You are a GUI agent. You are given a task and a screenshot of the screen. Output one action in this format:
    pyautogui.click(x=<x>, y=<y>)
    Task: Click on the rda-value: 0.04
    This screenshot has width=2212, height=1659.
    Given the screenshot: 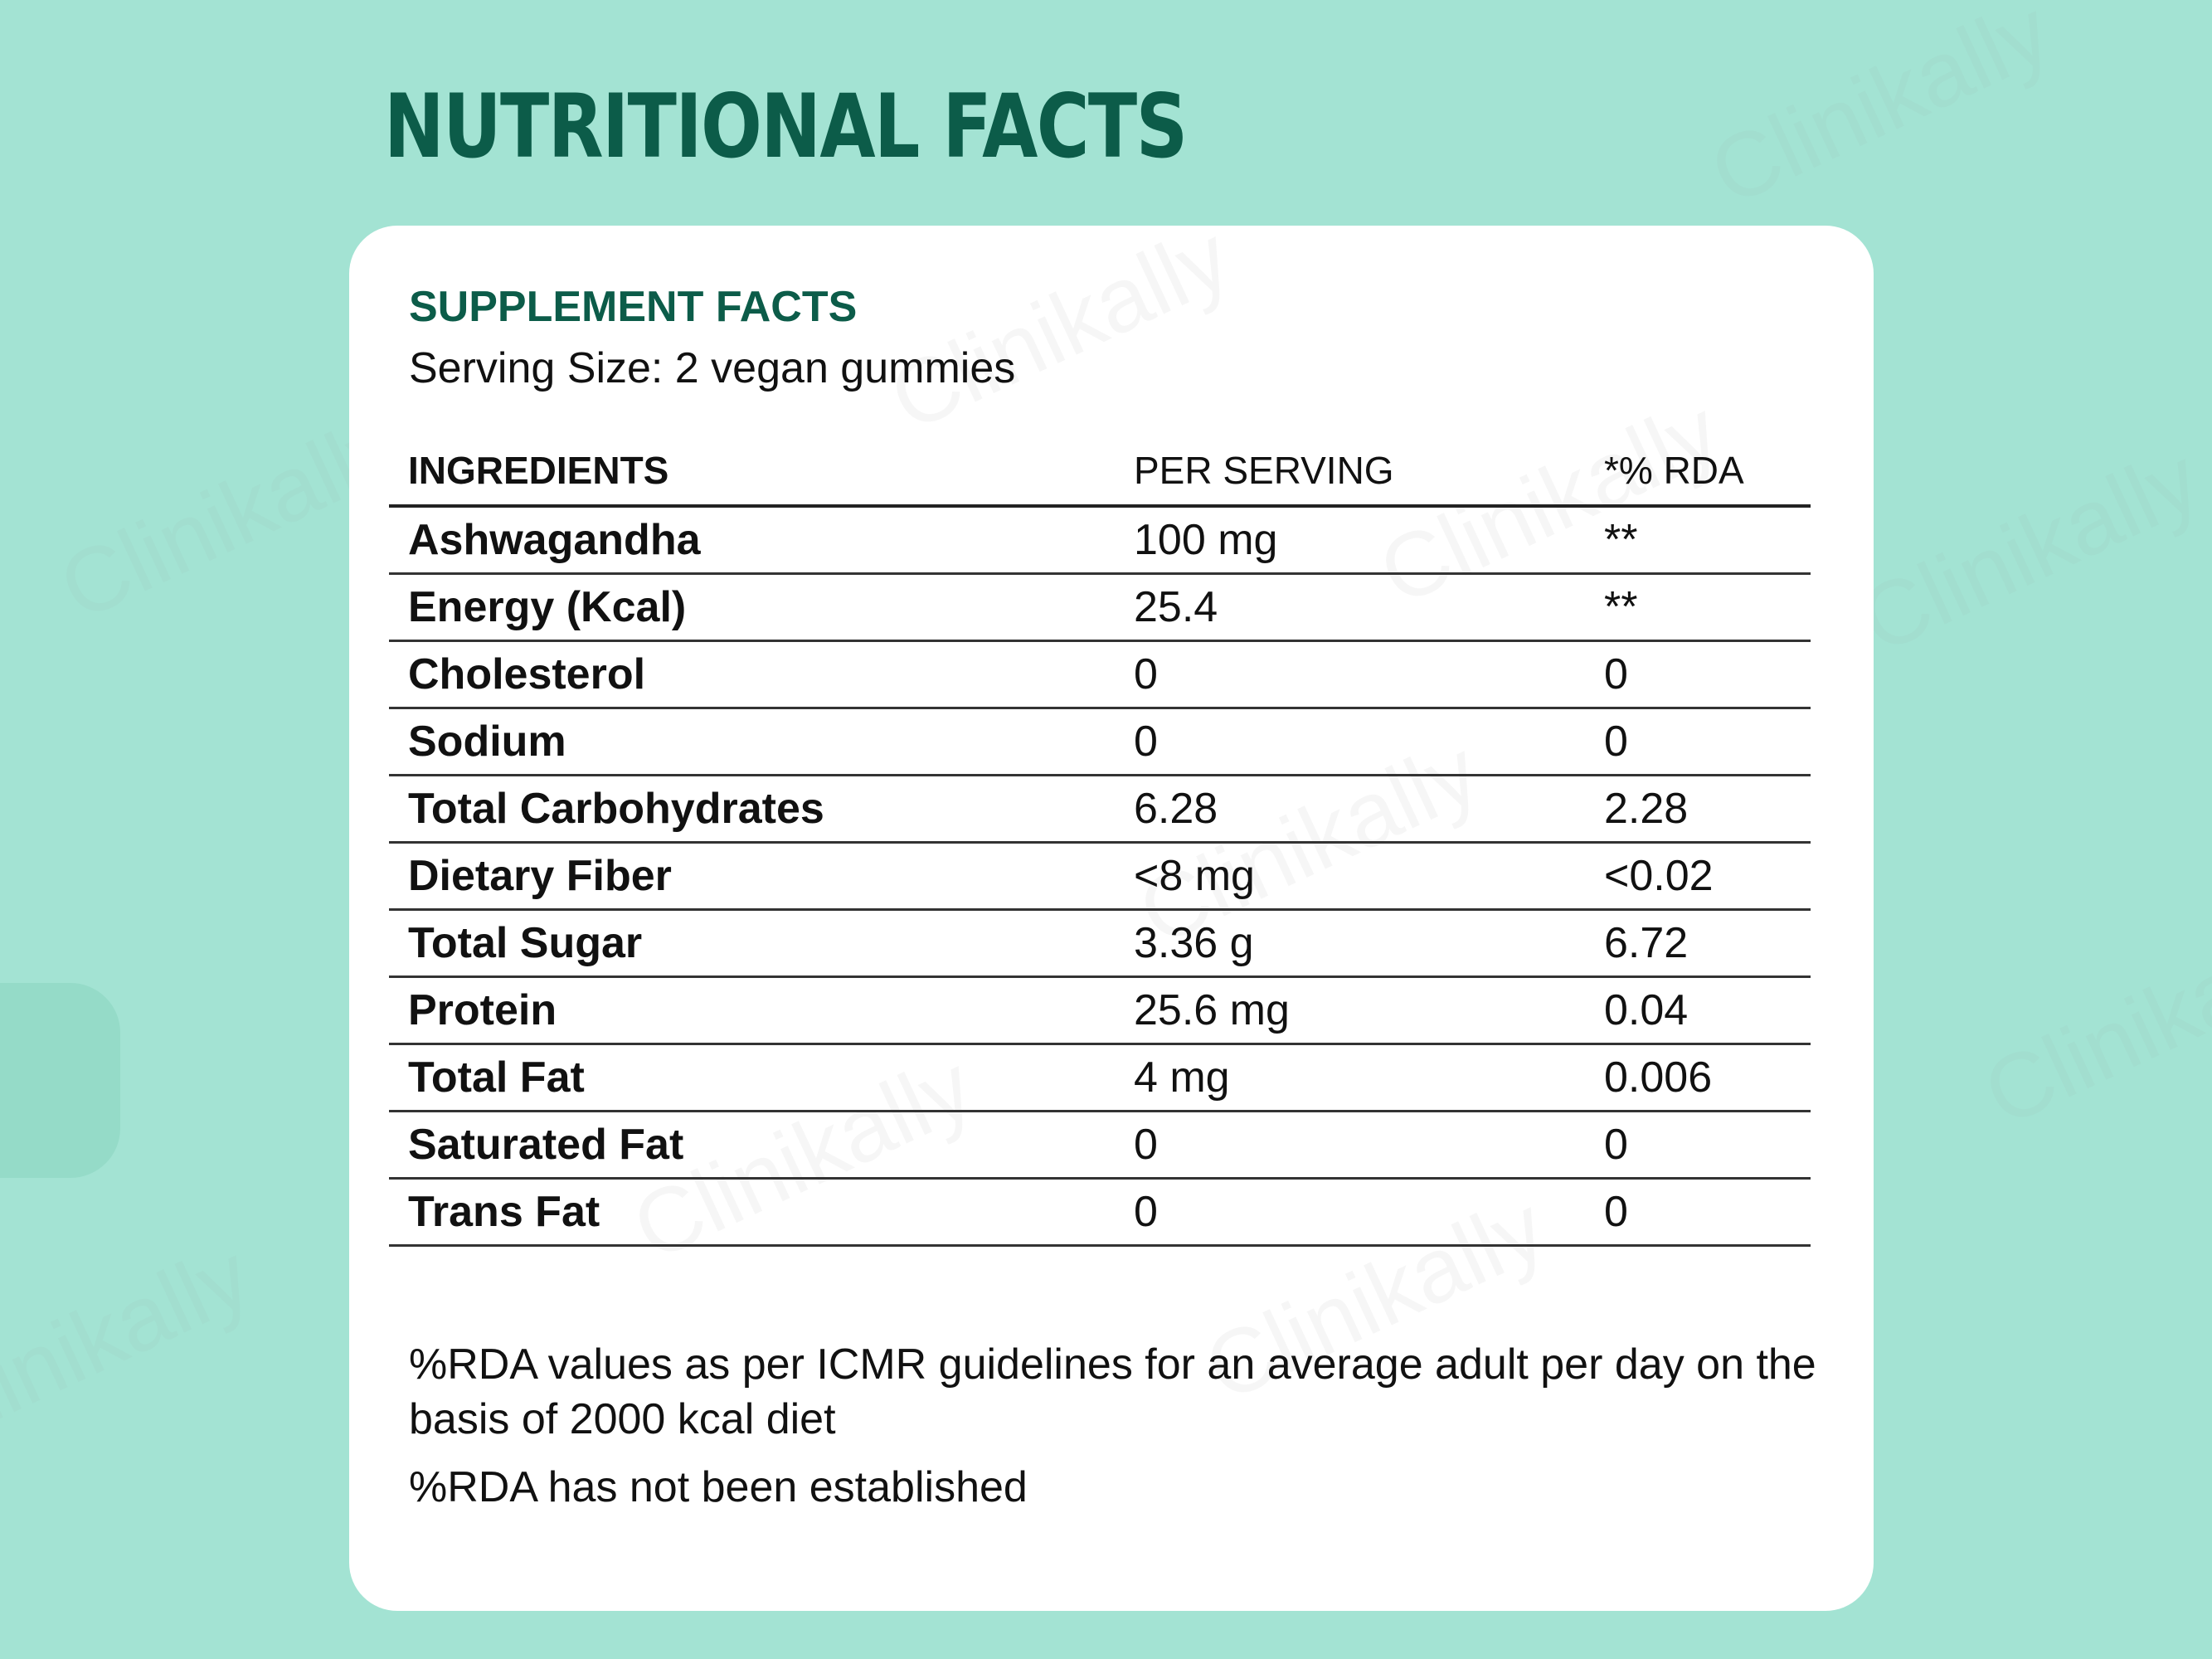 What is the action you would take?
    pyautogui.click(x=1698, y=1010)
    